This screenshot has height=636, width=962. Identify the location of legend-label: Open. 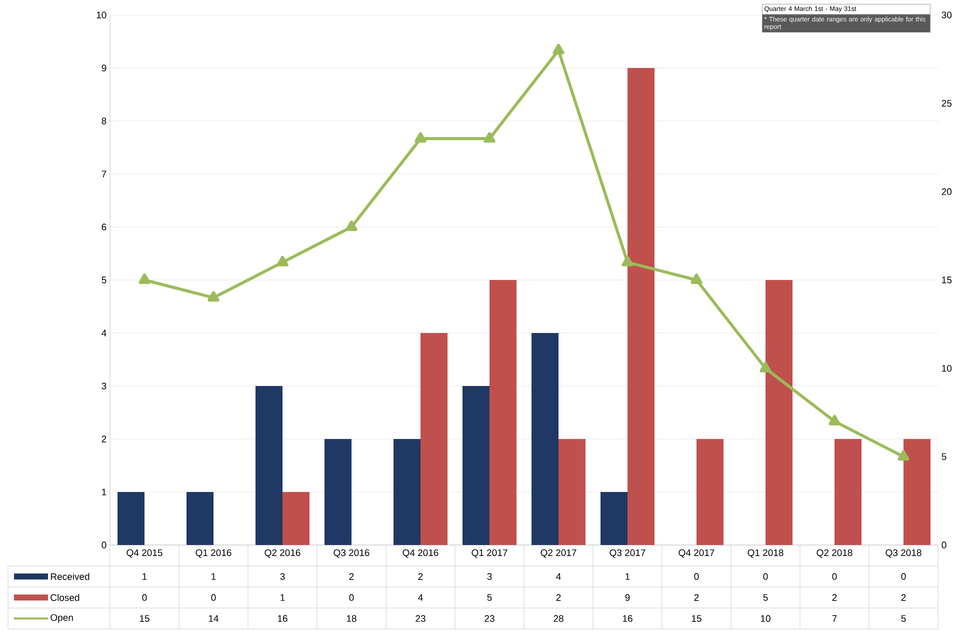
(61, 618).